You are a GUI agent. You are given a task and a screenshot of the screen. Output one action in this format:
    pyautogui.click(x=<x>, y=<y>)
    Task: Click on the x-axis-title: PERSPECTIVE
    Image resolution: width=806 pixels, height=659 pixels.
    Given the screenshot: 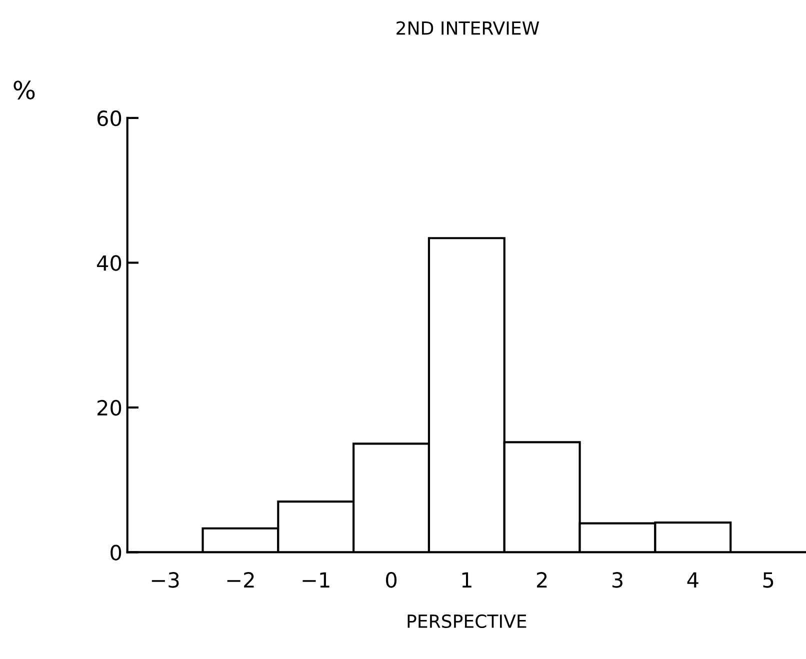 What is the action you would take?
    pyautogui.click(x=467, y=621)
    